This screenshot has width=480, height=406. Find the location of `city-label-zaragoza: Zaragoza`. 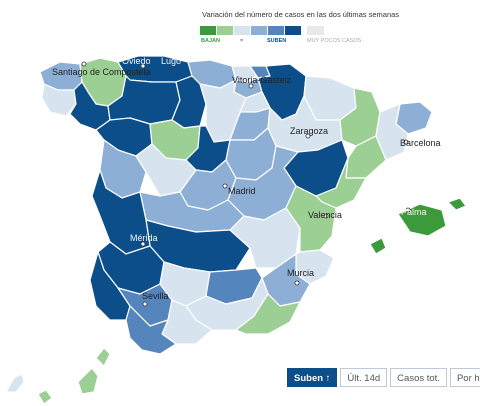

city-label-zaragoza: Zaragoza is located at coordinates (309, 131).